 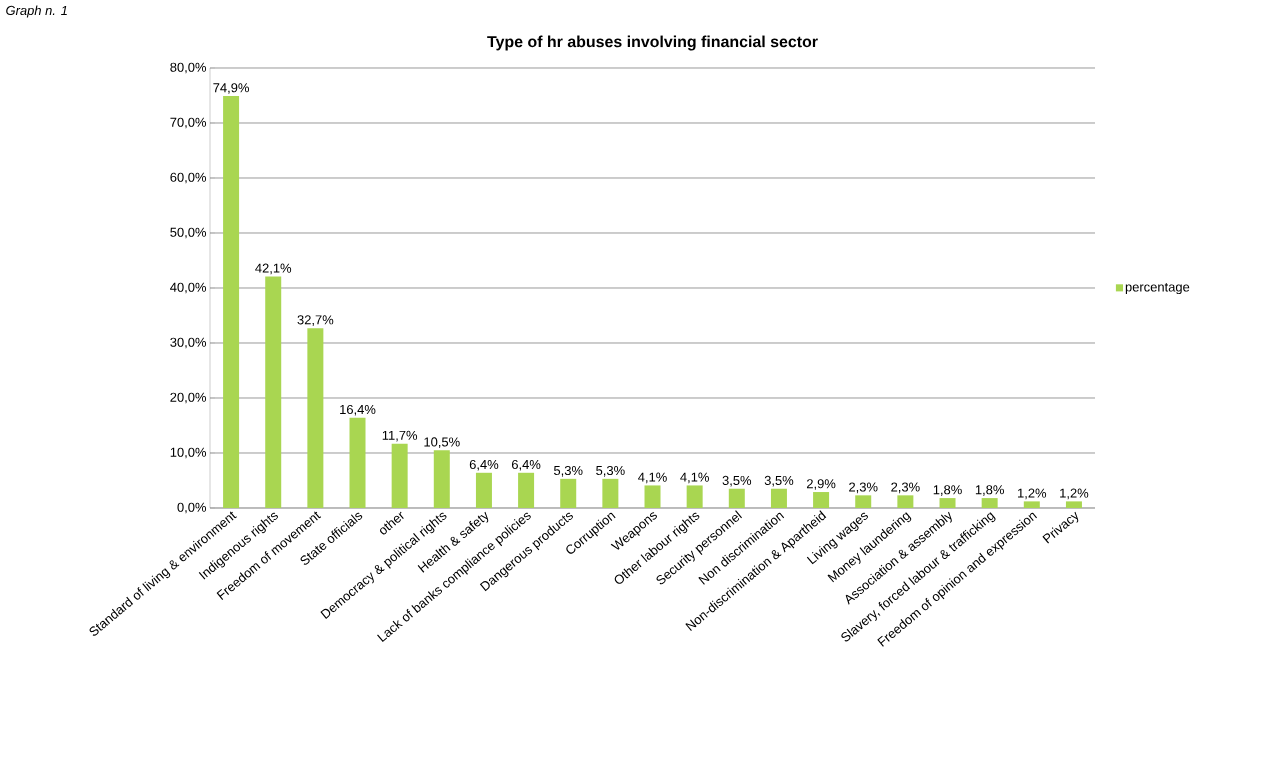 What do you see at coordinates (188, 123) in the screenshot?
I see `y-tick-label: 70,0%` at bounding box center [188, 123].